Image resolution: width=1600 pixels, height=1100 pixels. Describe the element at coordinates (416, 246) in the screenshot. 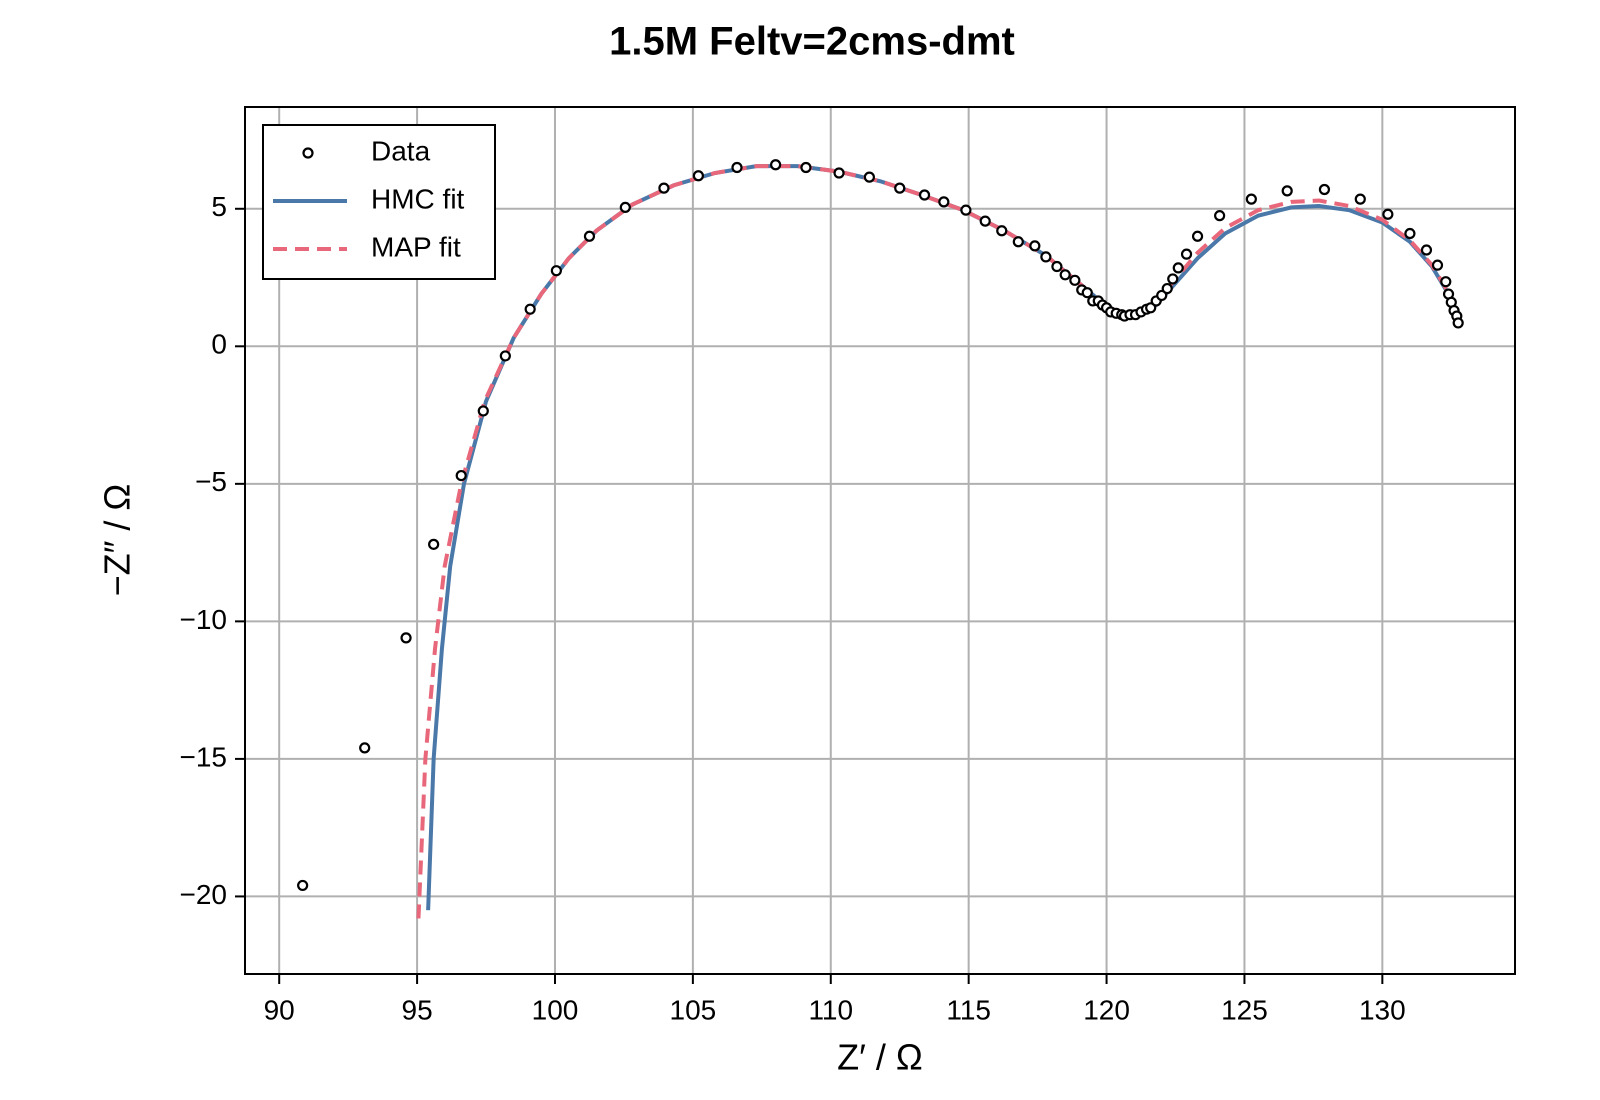

I see `legend-label: MAP fit` at that location.